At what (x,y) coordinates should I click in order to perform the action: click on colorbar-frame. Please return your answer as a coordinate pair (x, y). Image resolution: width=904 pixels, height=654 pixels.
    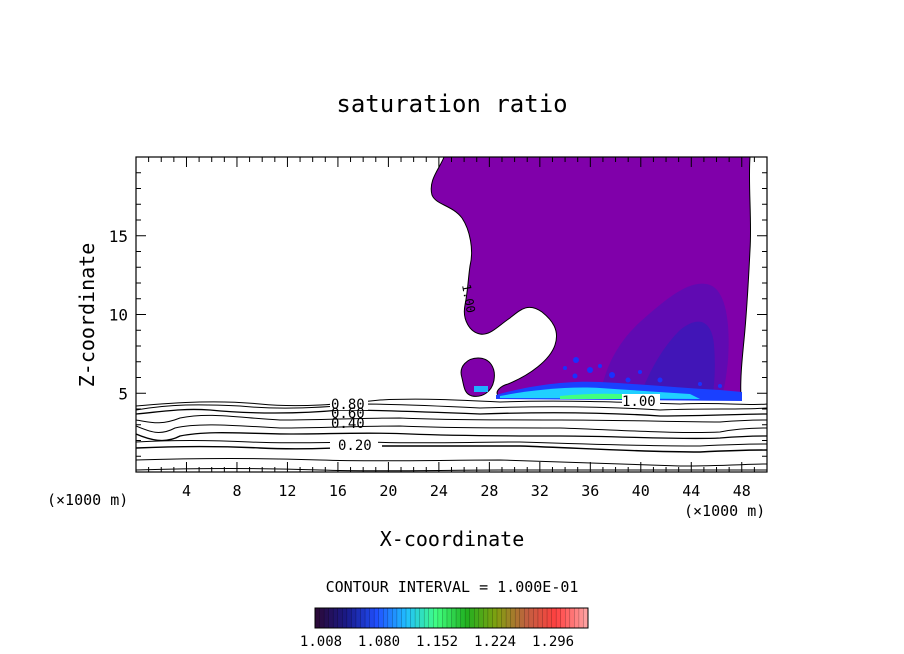
    Looking at the image, I should click on (451, 618).